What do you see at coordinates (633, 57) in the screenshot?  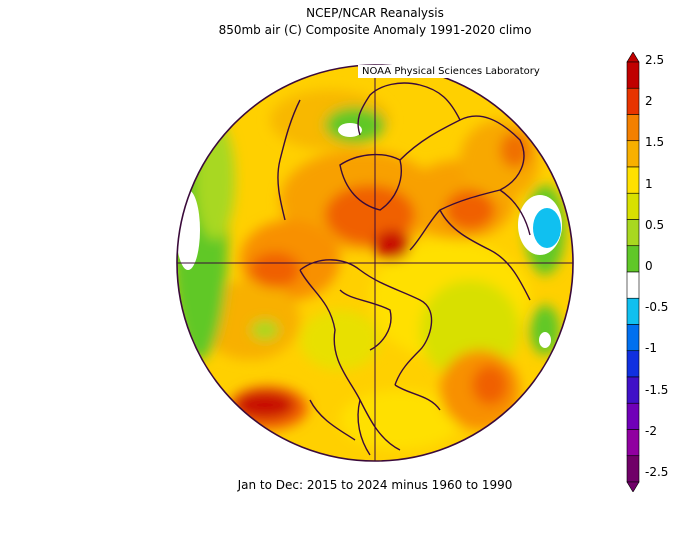 I see `colorbar-top-arrow` at bounding box center [633, 57].